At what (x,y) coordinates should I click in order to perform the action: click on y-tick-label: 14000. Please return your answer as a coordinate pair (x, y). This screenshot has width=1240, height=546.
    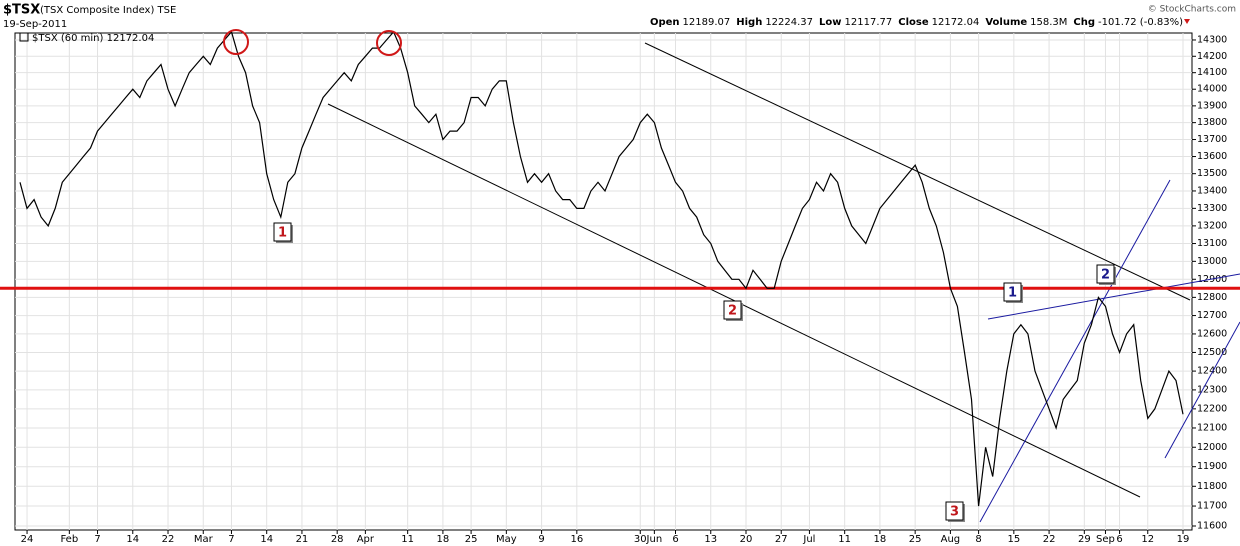
    Looking at the image, I should click on (1212, 89).